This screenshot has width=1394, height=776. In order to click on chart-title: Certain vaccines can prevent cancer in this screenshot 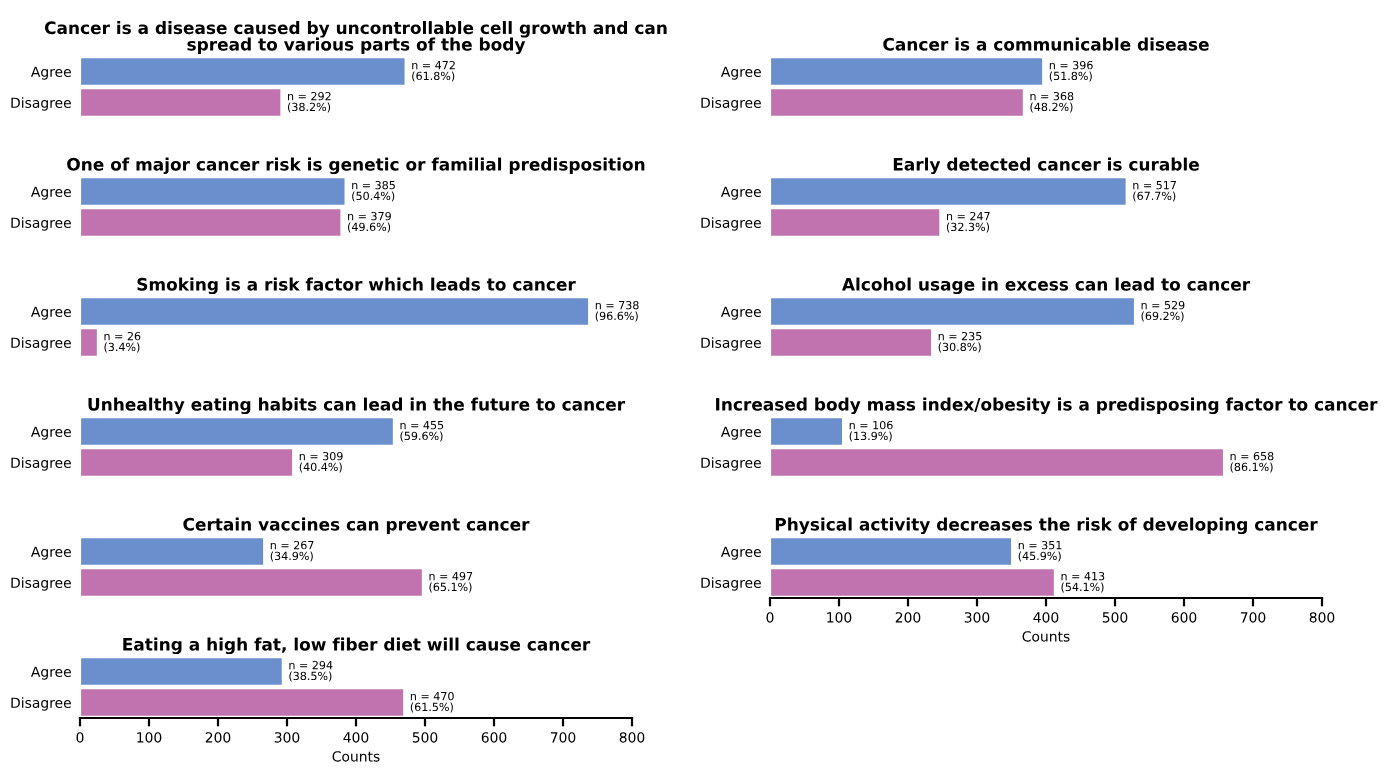, I will do `click(356, 525)`.